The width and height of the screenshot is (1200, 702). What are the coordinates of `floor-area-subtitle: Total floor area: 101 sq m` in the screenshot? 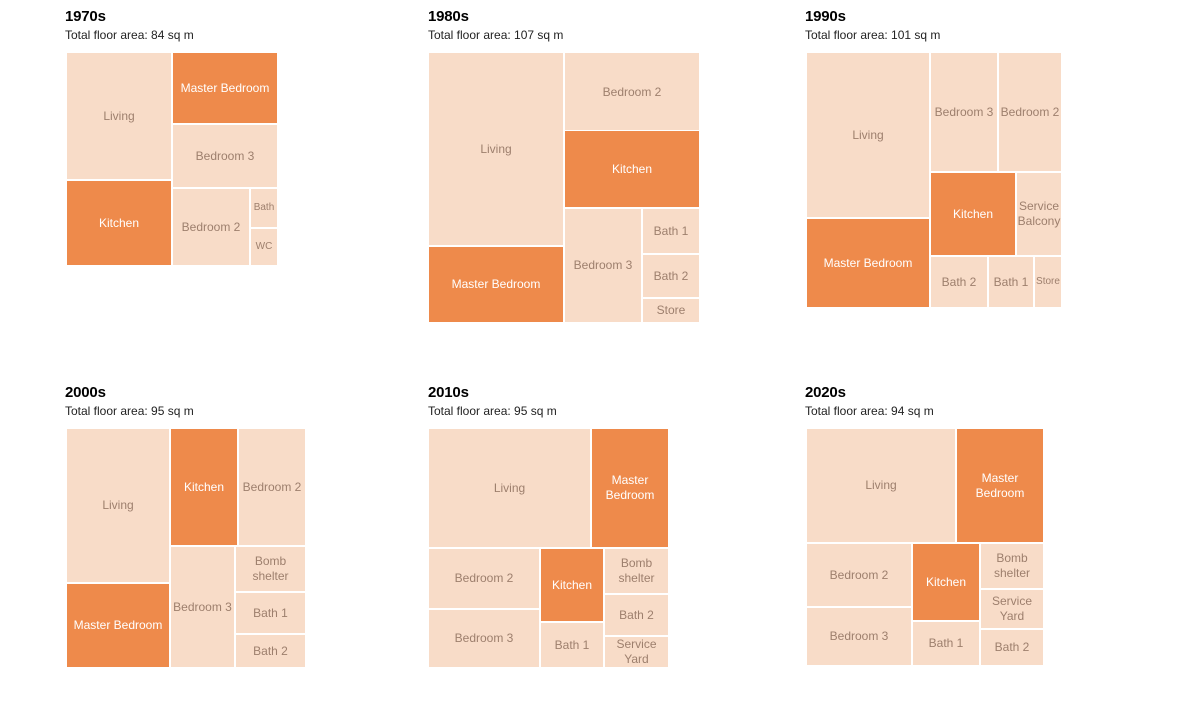 It's located at (873, 35).